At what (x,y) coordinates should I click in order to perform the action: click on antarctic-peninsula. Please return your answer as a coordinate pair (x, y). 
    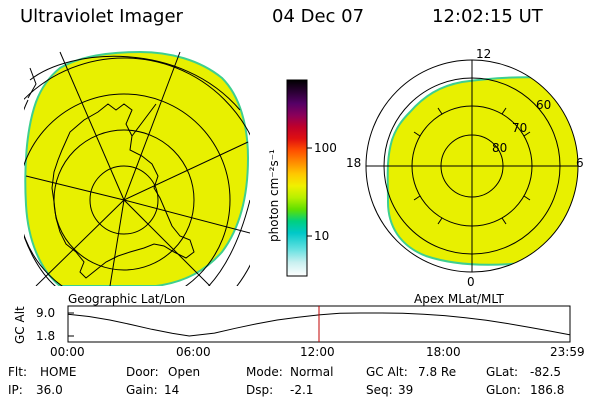
    Looking at the image, I should click on (144, 120).